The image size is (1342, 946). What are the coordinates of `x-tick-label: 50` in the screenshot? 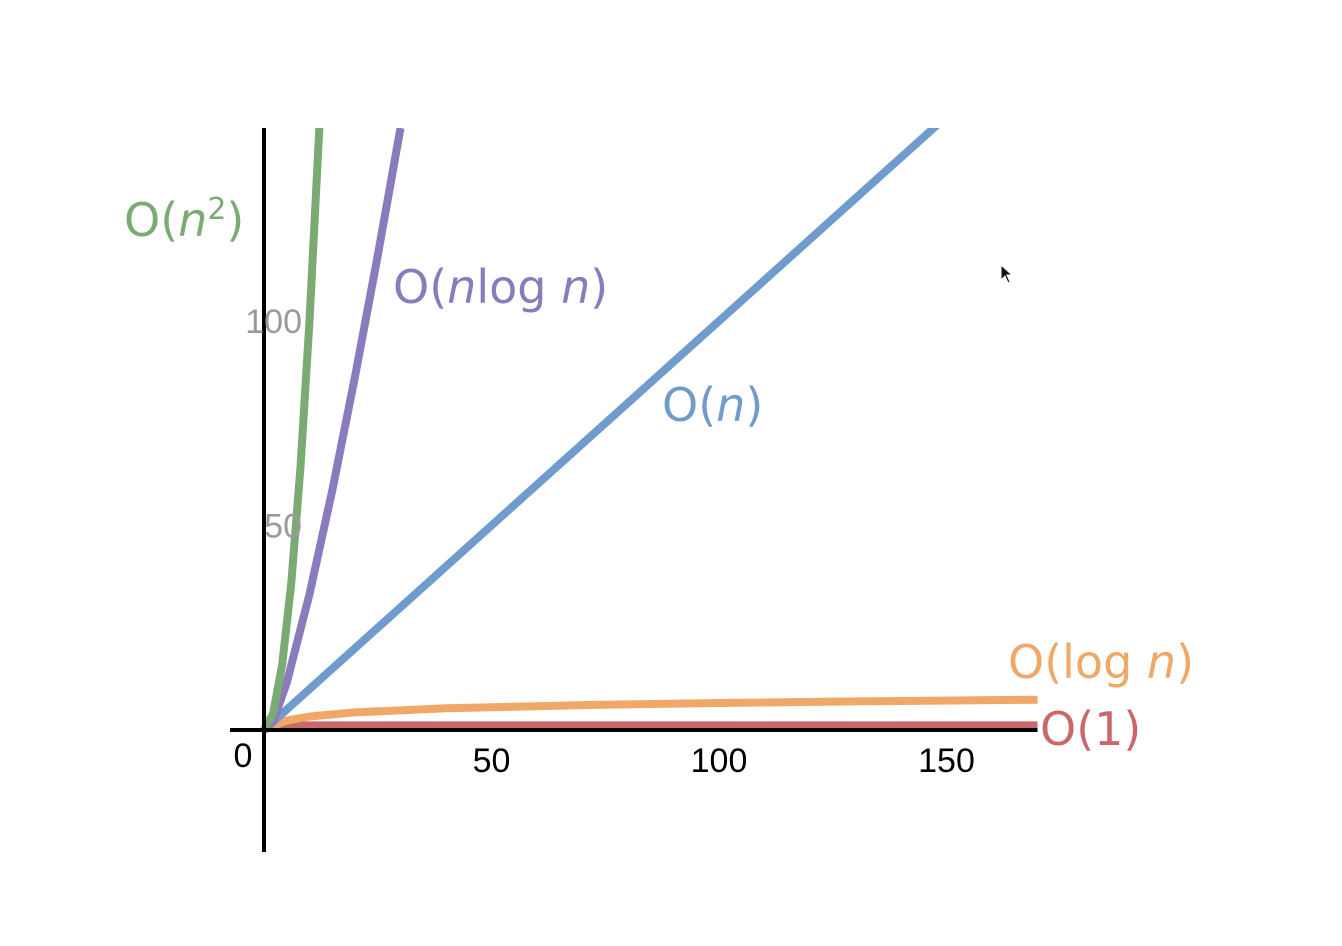 It's located at (492, 761).